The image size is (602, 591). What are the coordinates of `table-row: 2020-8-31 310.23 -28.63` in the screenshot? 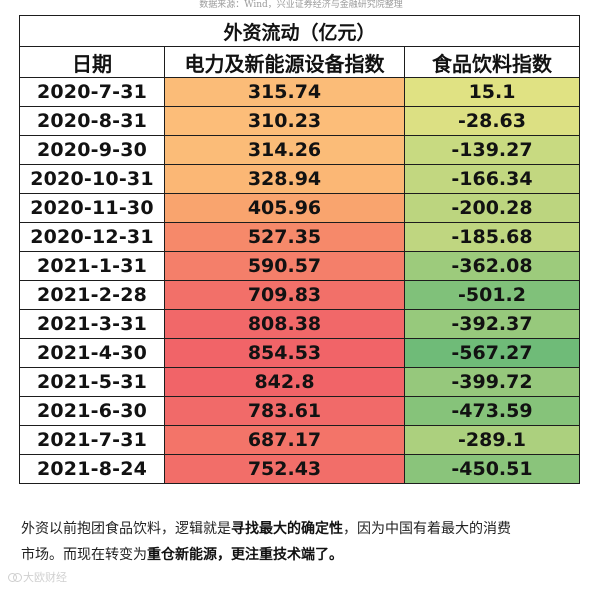 It's located at (300, 121).